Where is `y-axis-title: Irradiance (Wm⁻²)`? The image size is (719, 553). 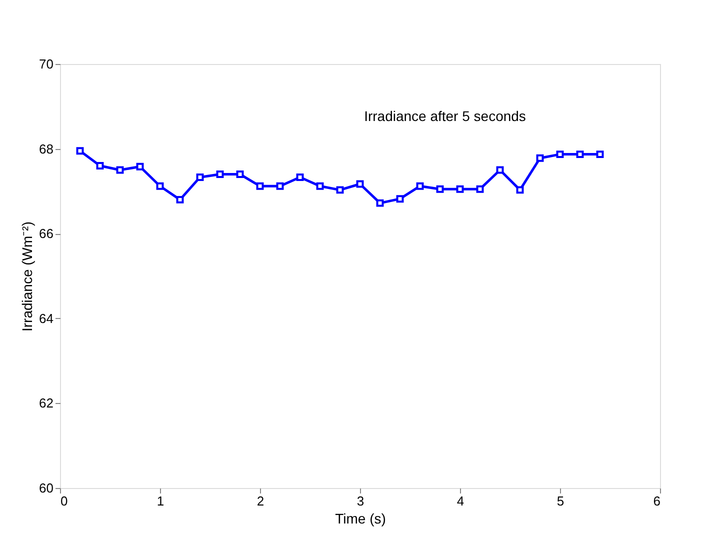 y-axis-title: Irradiance (Wm⁻²) is located at coordinates (27, 276).